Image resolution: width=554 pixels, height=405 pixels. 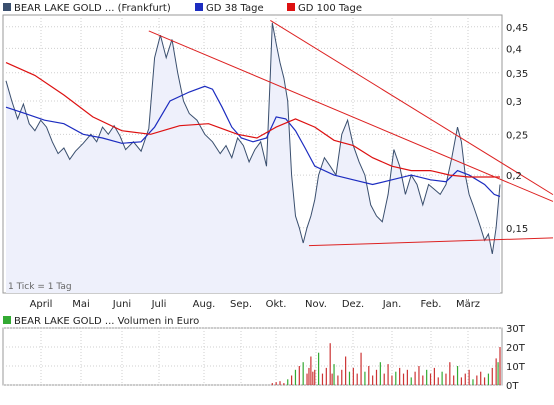 What do you see at coordinates (235, 8) in the screenshot?
I see `legend-label-ma38: GD 38 Tage` at bounding box center [235, 8].